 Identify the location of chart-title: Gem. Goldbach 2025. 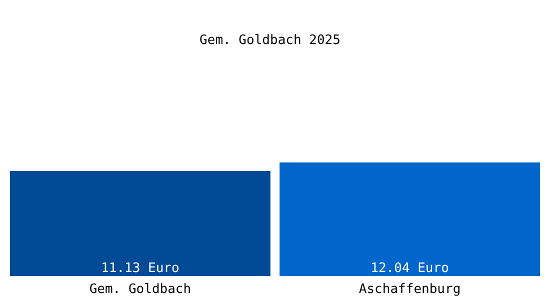
(270, 40).